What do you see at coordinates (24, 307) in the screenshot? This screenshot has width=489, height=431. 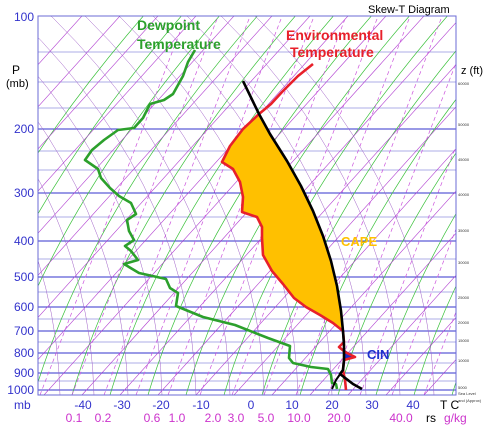 I see `pressure-label-600: 600` at bounding box center [24, 307].